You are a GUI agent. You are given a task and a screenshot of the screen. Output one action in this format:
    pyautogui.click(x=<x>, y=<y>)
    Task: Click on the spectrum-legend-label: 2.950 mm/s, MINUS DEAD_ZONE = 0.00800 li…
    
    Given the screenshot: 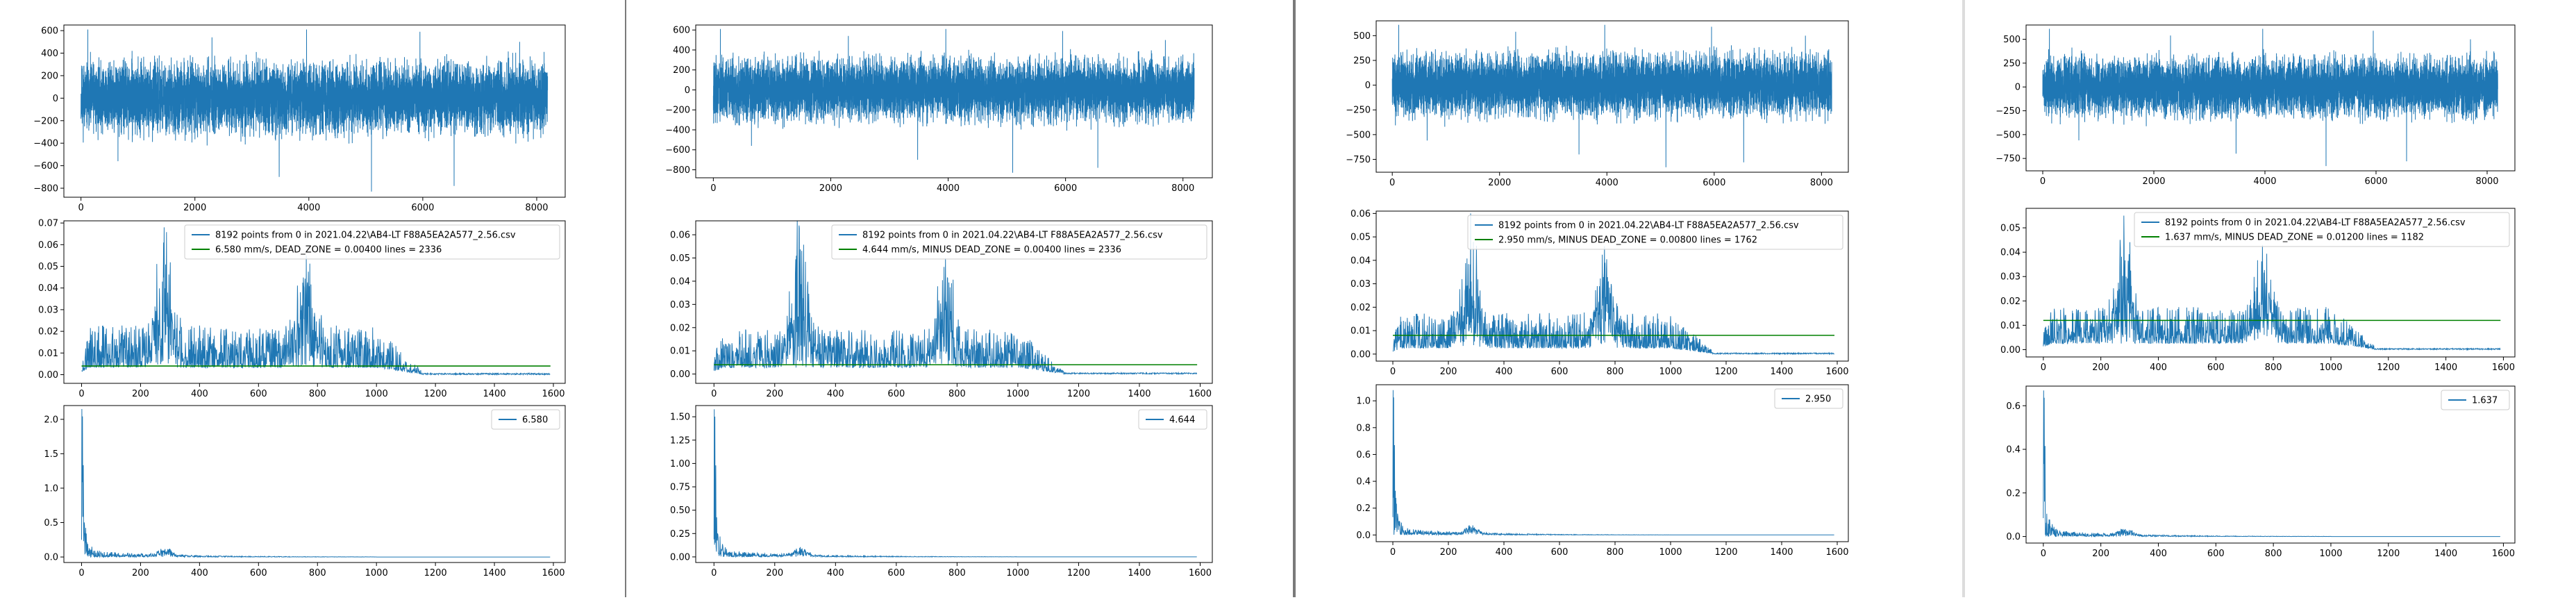 What is the action you would take?
    pyautogui.click(x=1627, y=240)
    